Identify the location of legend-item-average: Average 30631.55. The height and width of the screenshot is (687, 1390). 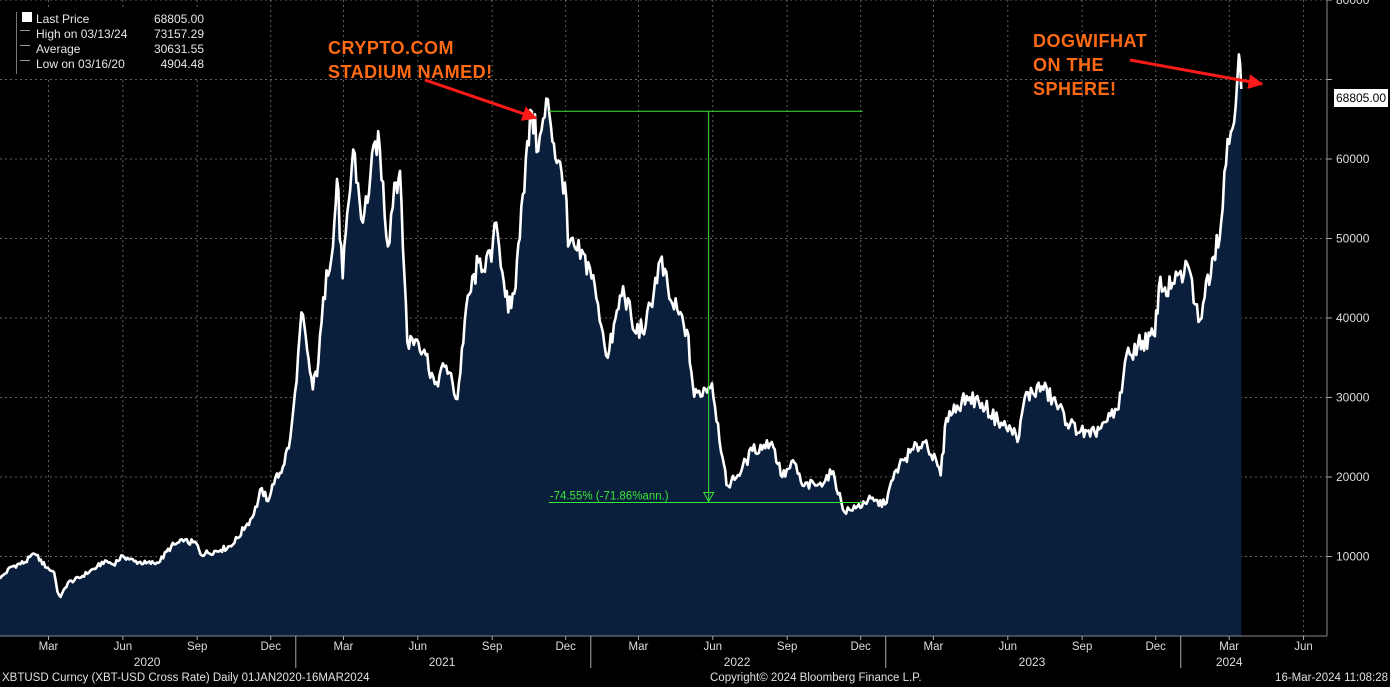
(120, 49).